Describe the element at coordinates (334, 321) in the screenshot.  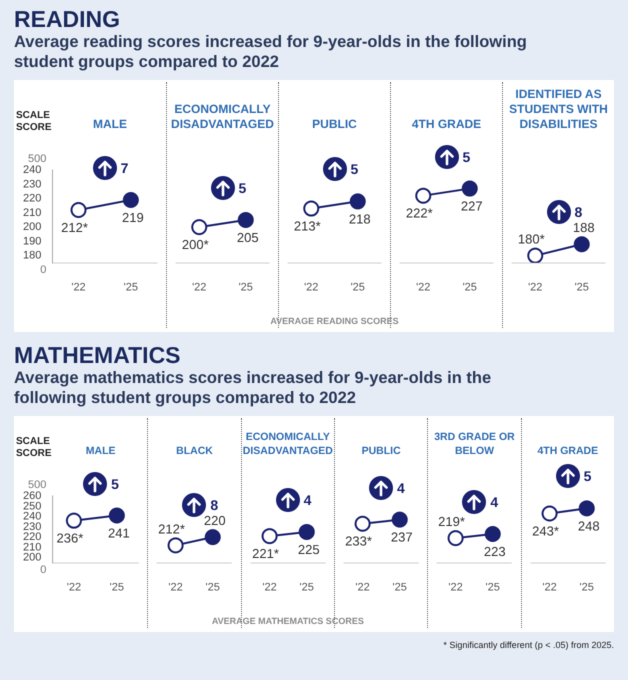
I see `x-axis-title: AVERAGE READING SCORES` at that location.